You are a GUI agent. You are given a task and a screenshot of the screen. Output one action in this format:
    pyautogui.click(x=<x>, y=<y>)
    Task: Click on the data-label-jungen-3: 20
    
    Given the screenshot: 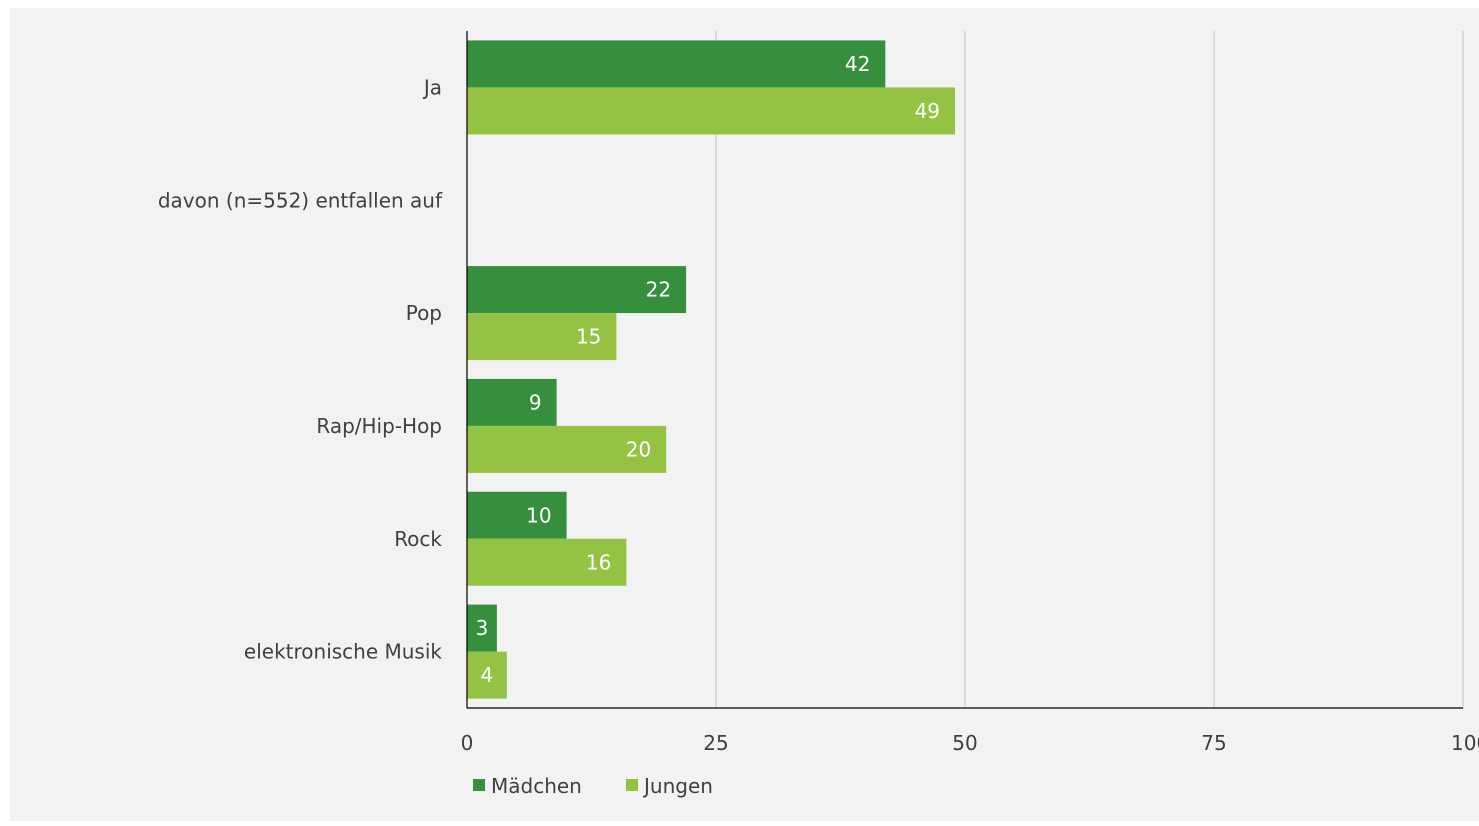 What is the action you would take?
    pyautogui.click(x=638, y=449)
    